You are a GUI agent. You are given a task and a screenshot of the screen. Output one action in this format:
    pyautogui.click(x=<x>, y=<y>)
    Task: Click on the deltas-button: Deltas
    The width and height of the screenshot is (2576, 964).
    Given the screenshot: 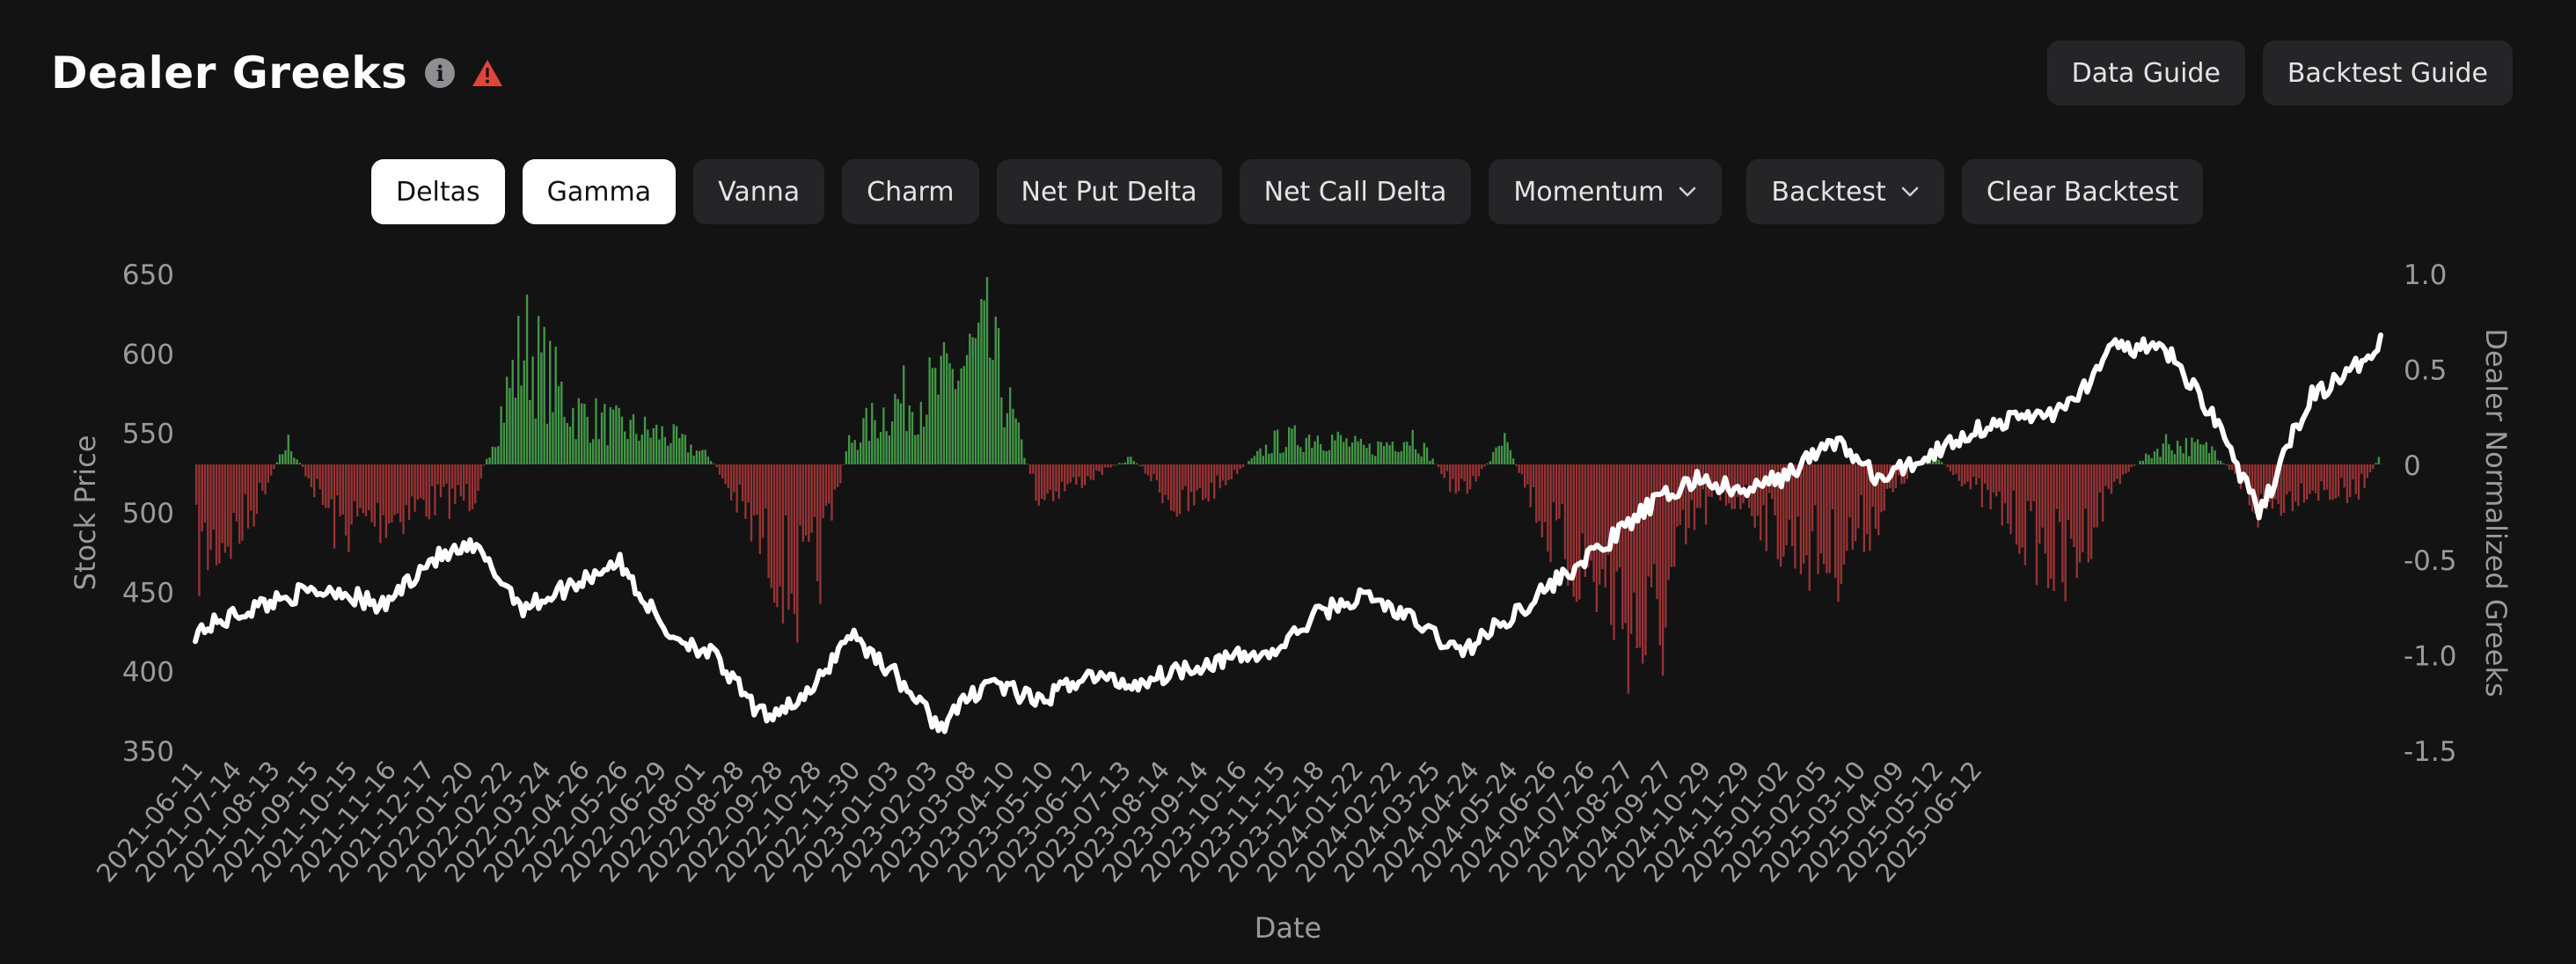 What is the action you would take?
    pyautogui.click(x=438, y=191)
    